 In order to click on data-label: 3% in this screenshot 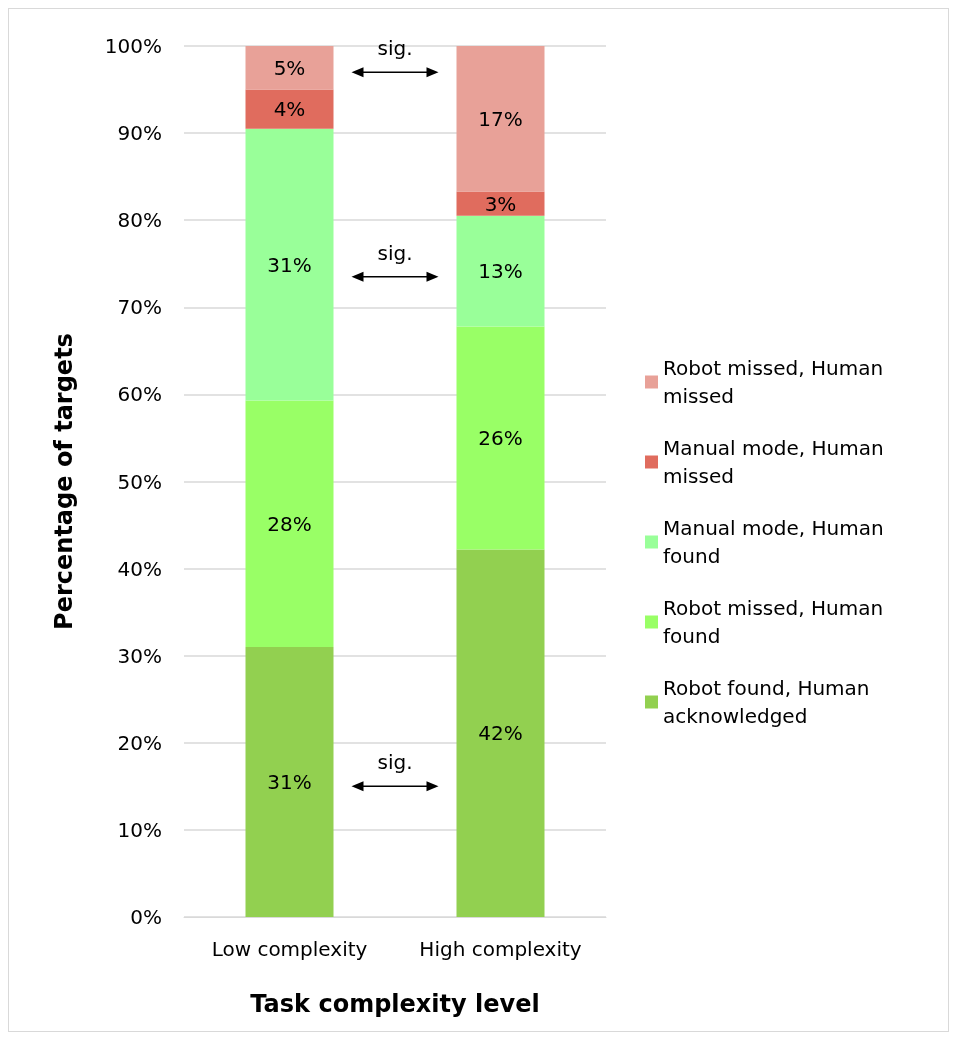, I will do `click(500, 203)`.